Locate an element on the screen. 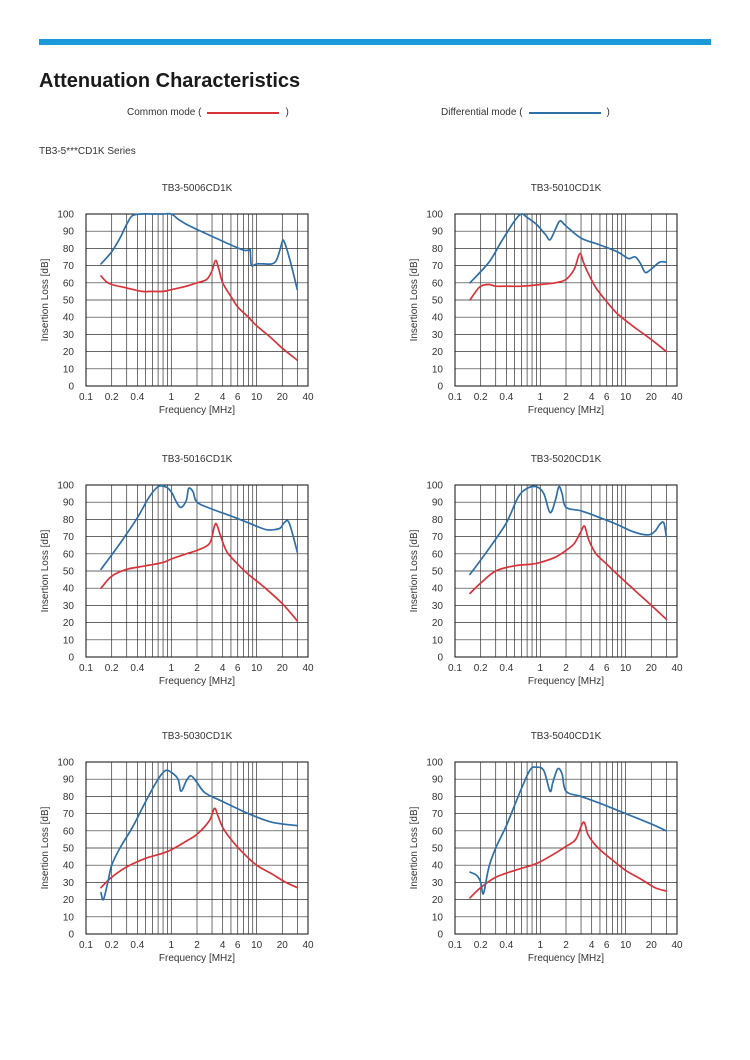 This screenshot has height=1060, width=750. legend-differential-mode: Differential mode ( ) is located at coordinates (525, 112).